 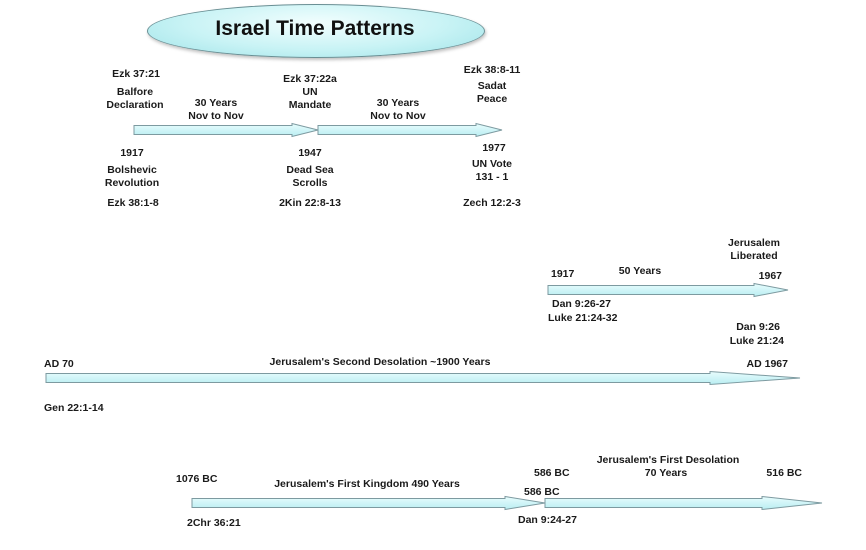 What do you see at coordinates (59, 364) in the screenshot?
I see `s3-start: AD 70` at bounding box center [59, 364].